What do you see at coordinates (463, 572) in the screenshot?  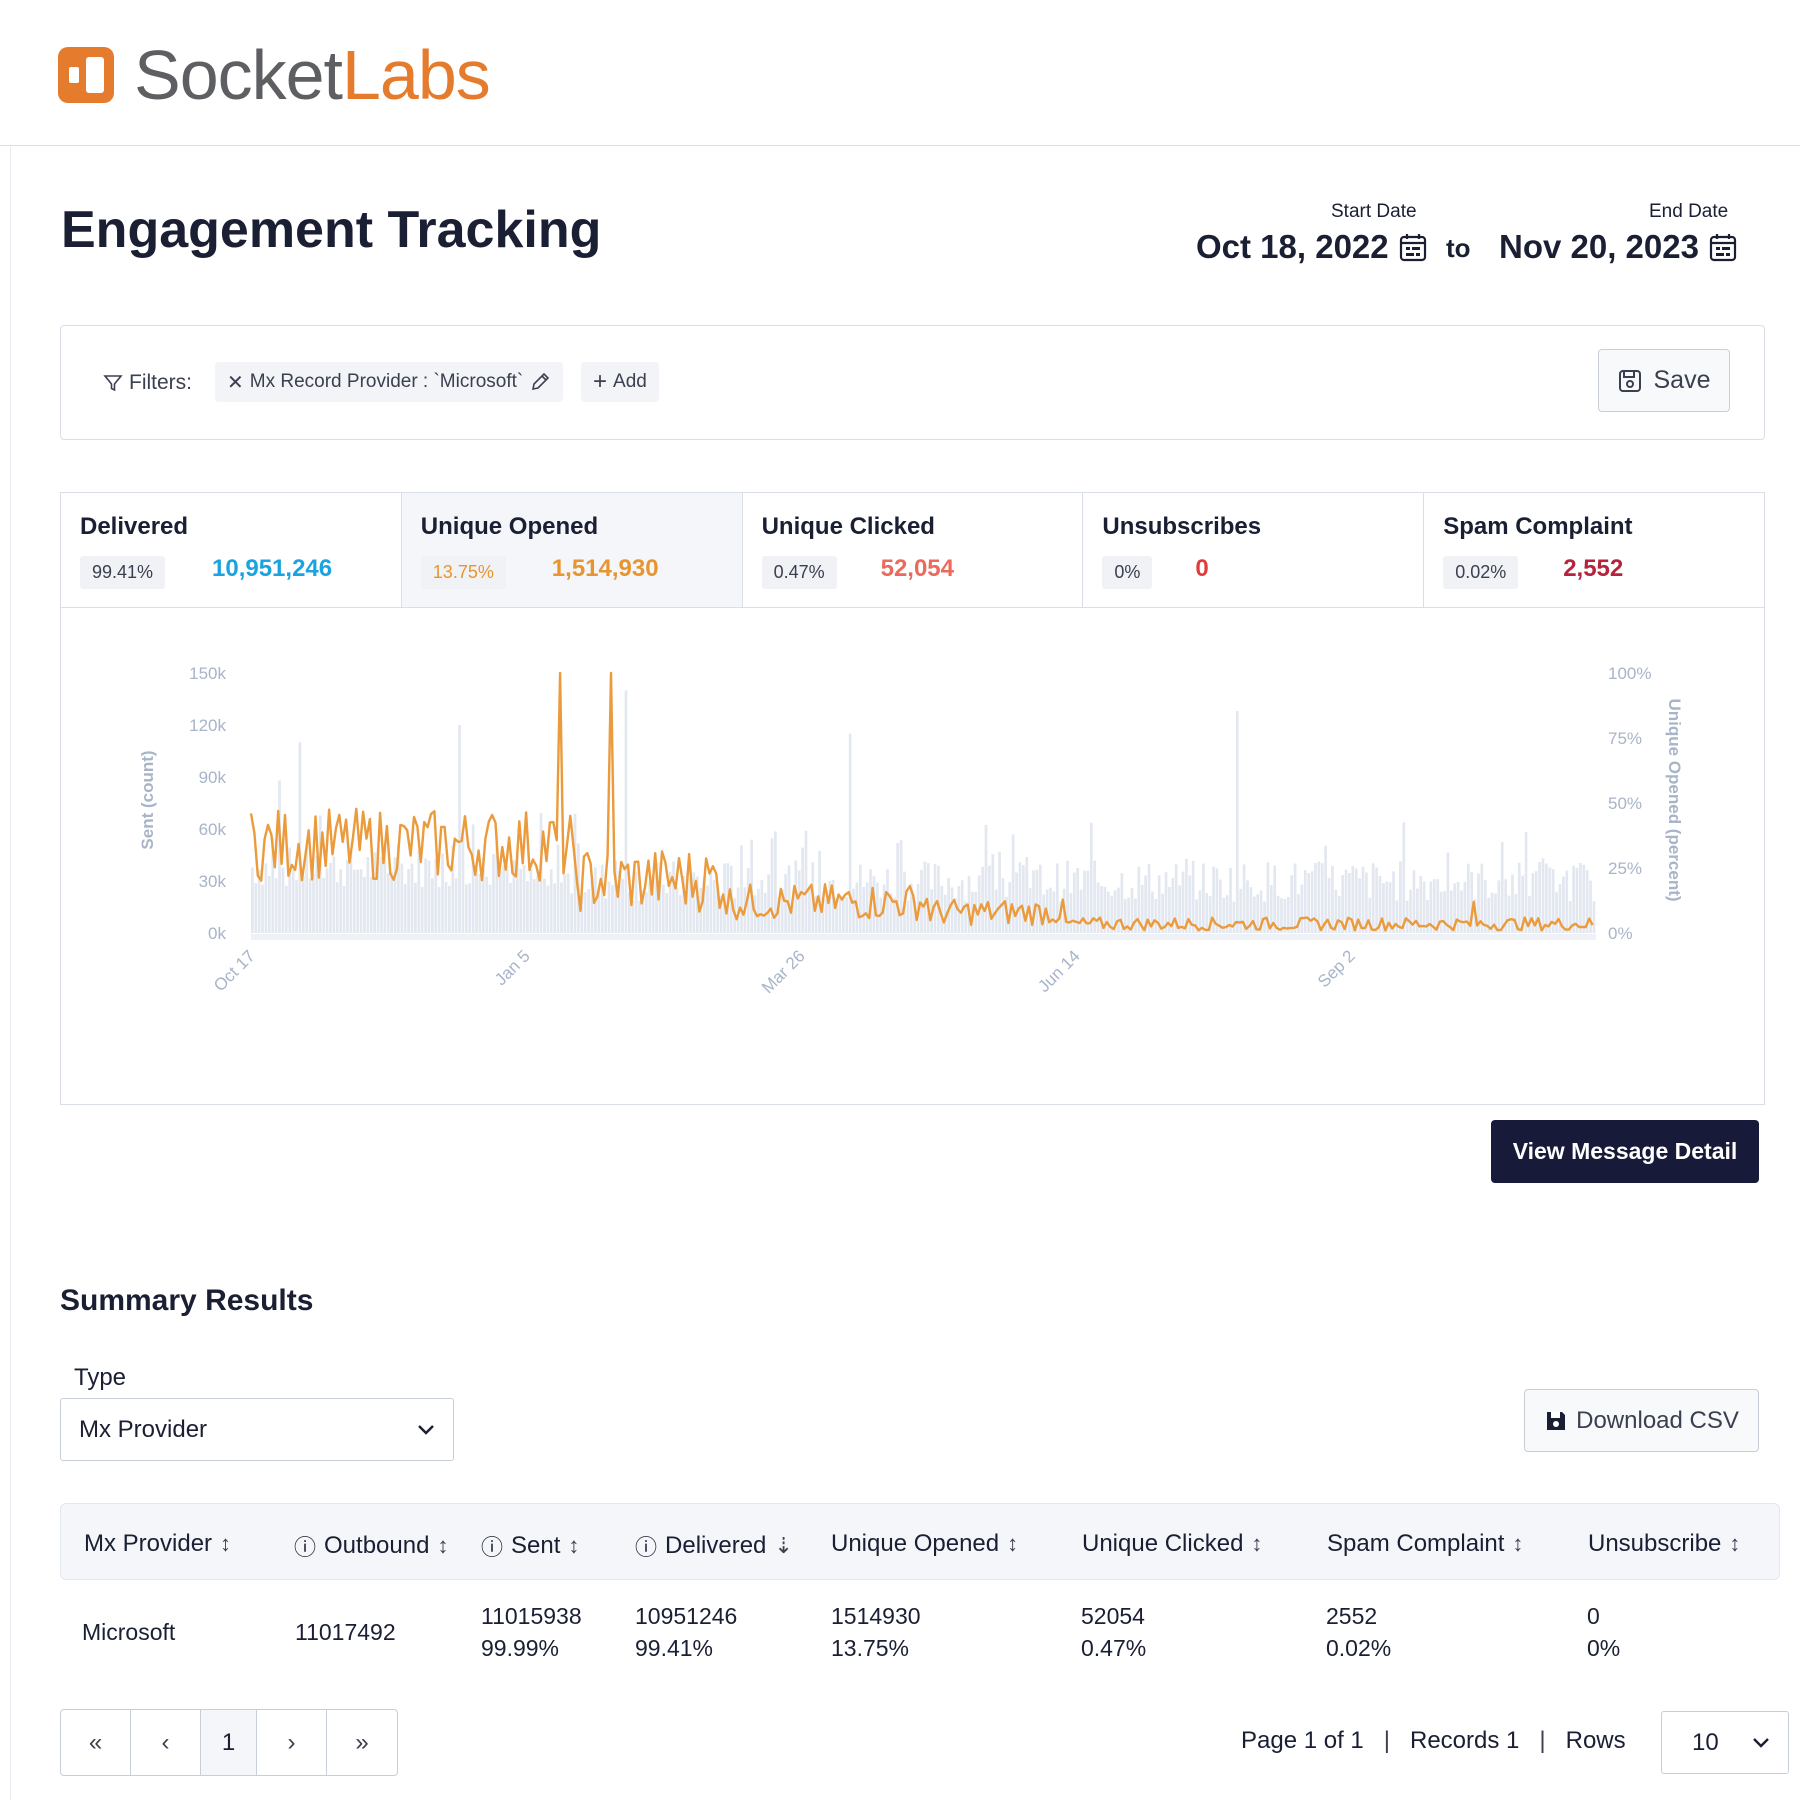 I see `metric-percent: 13.75%` at bounding box center [463, 572].